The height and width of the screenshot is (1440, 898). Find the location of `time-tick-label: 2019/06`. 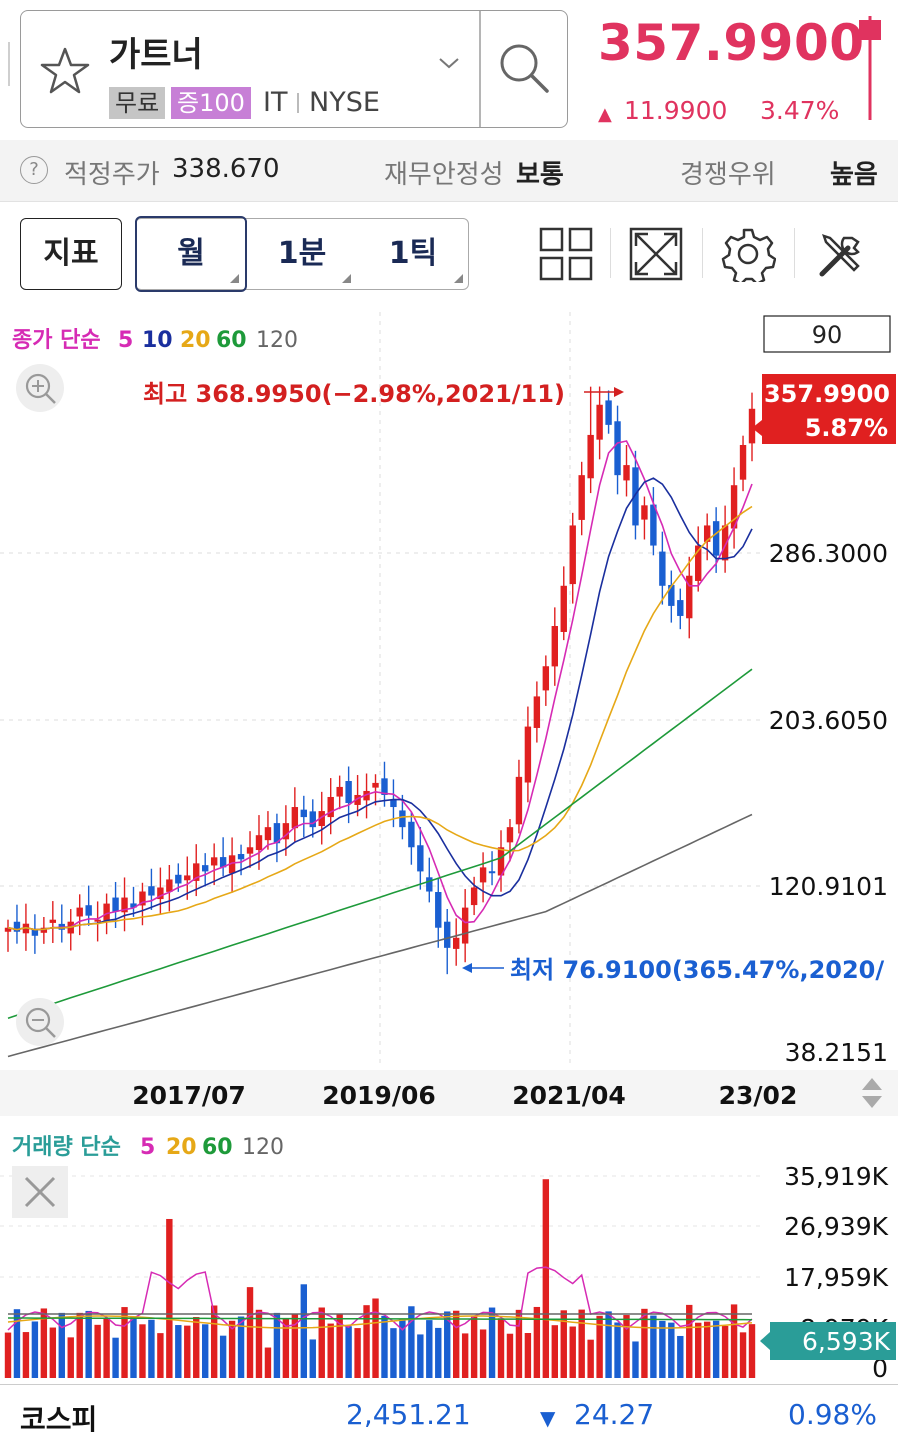

time-tick-label: 2019/06 is located at coordinates (379, 1095).